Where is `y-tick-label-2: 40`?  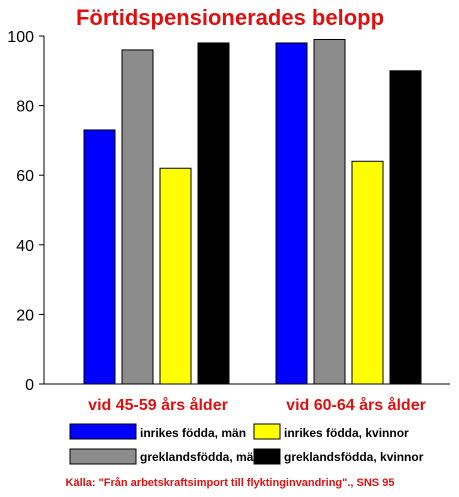
y-tick-label-2: 40 is located at coordinates (25, 246).